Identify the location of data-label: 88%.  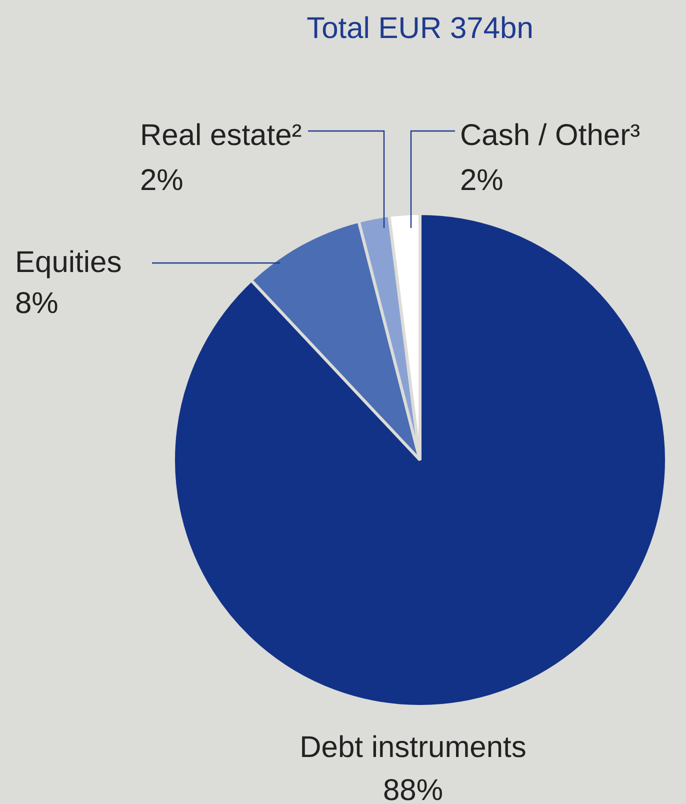
(413, 789).